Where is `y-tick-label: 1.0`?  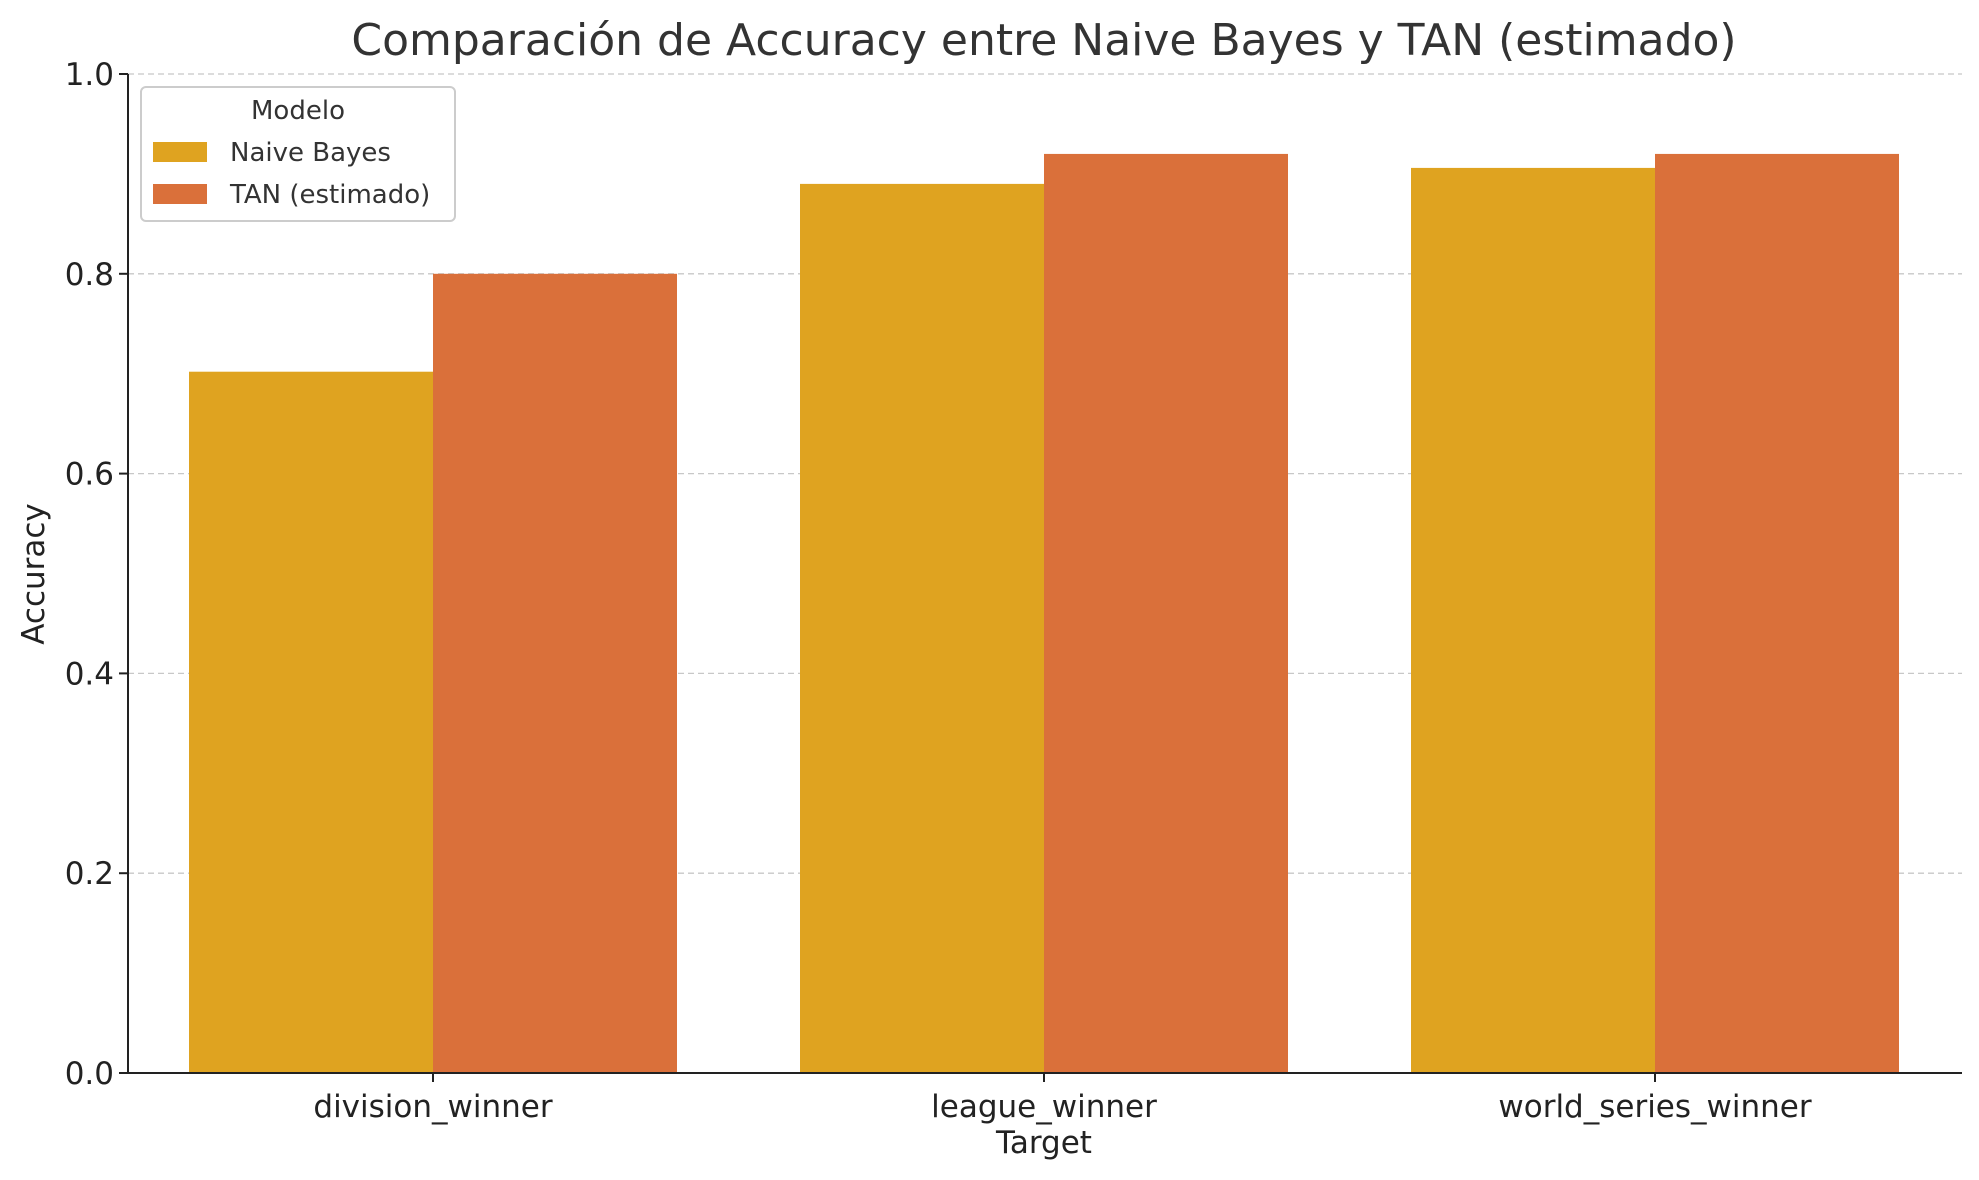 y-tick-label: 1.0 is located at coordinates (89, 75).